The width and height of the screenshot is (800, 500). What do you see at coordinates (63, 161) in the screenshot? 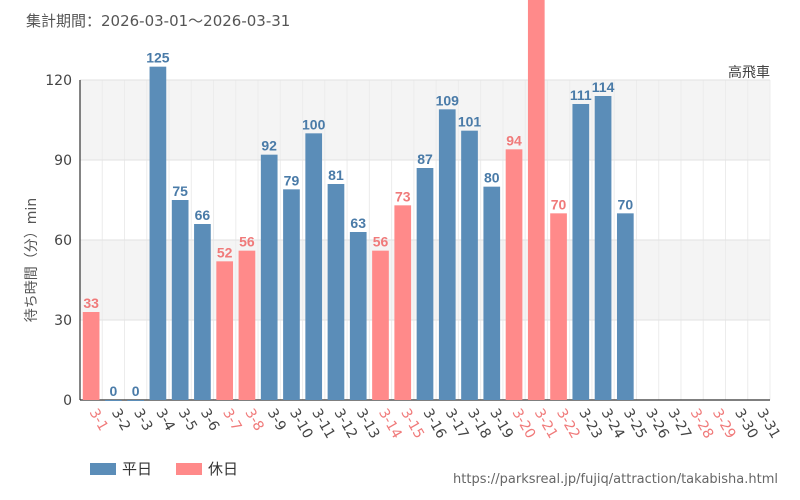
I see `y-tick-label: 90` at bounding box center [63, 161].